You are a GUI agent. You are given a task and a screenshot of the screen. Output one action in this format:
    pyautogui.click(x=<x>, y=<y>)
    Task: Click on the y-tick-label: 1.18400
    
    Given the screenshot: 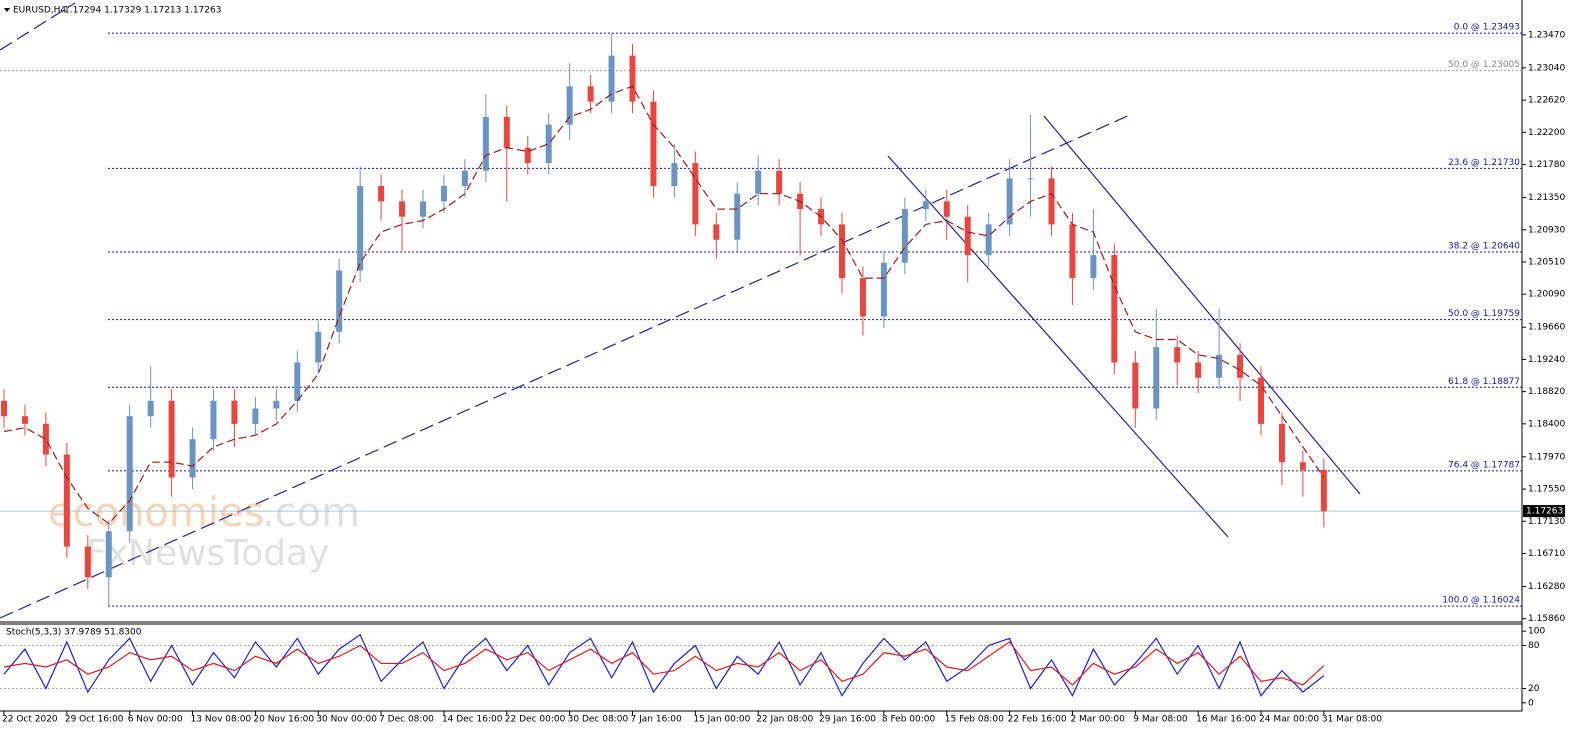 What is the action you would take?
    pyautogui.click(x=1546, y=424)
    